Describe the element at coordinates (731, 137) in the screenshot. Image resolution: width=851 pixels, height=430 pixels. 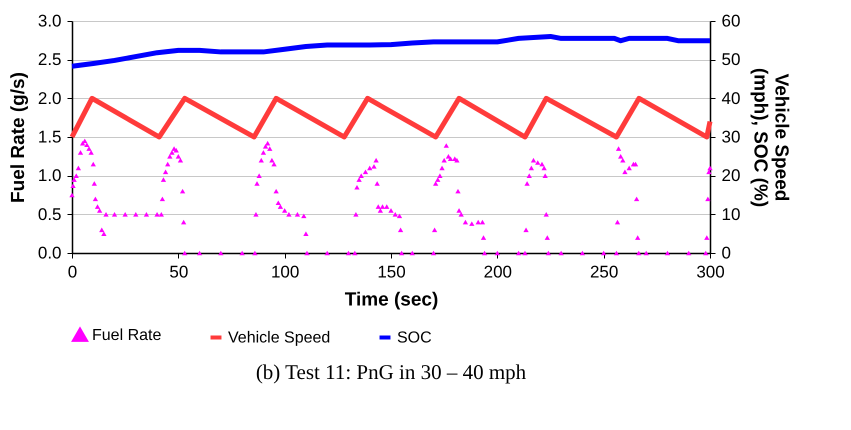
I see `y2-tick-label: 30` at that location.